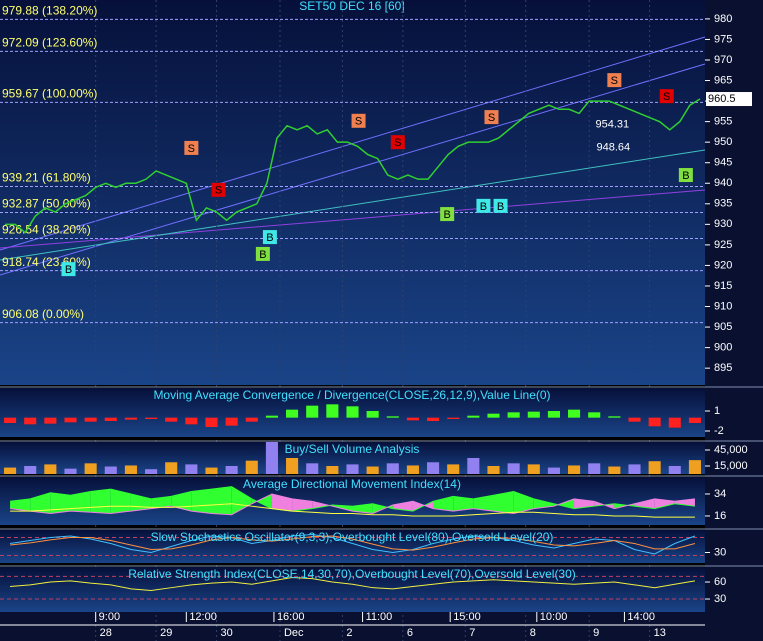  What do you see at coordinates (46, 204) in the screenshot?
I see `fib-label: 932.87 (50.00%)` at bounding box center [46, 204].